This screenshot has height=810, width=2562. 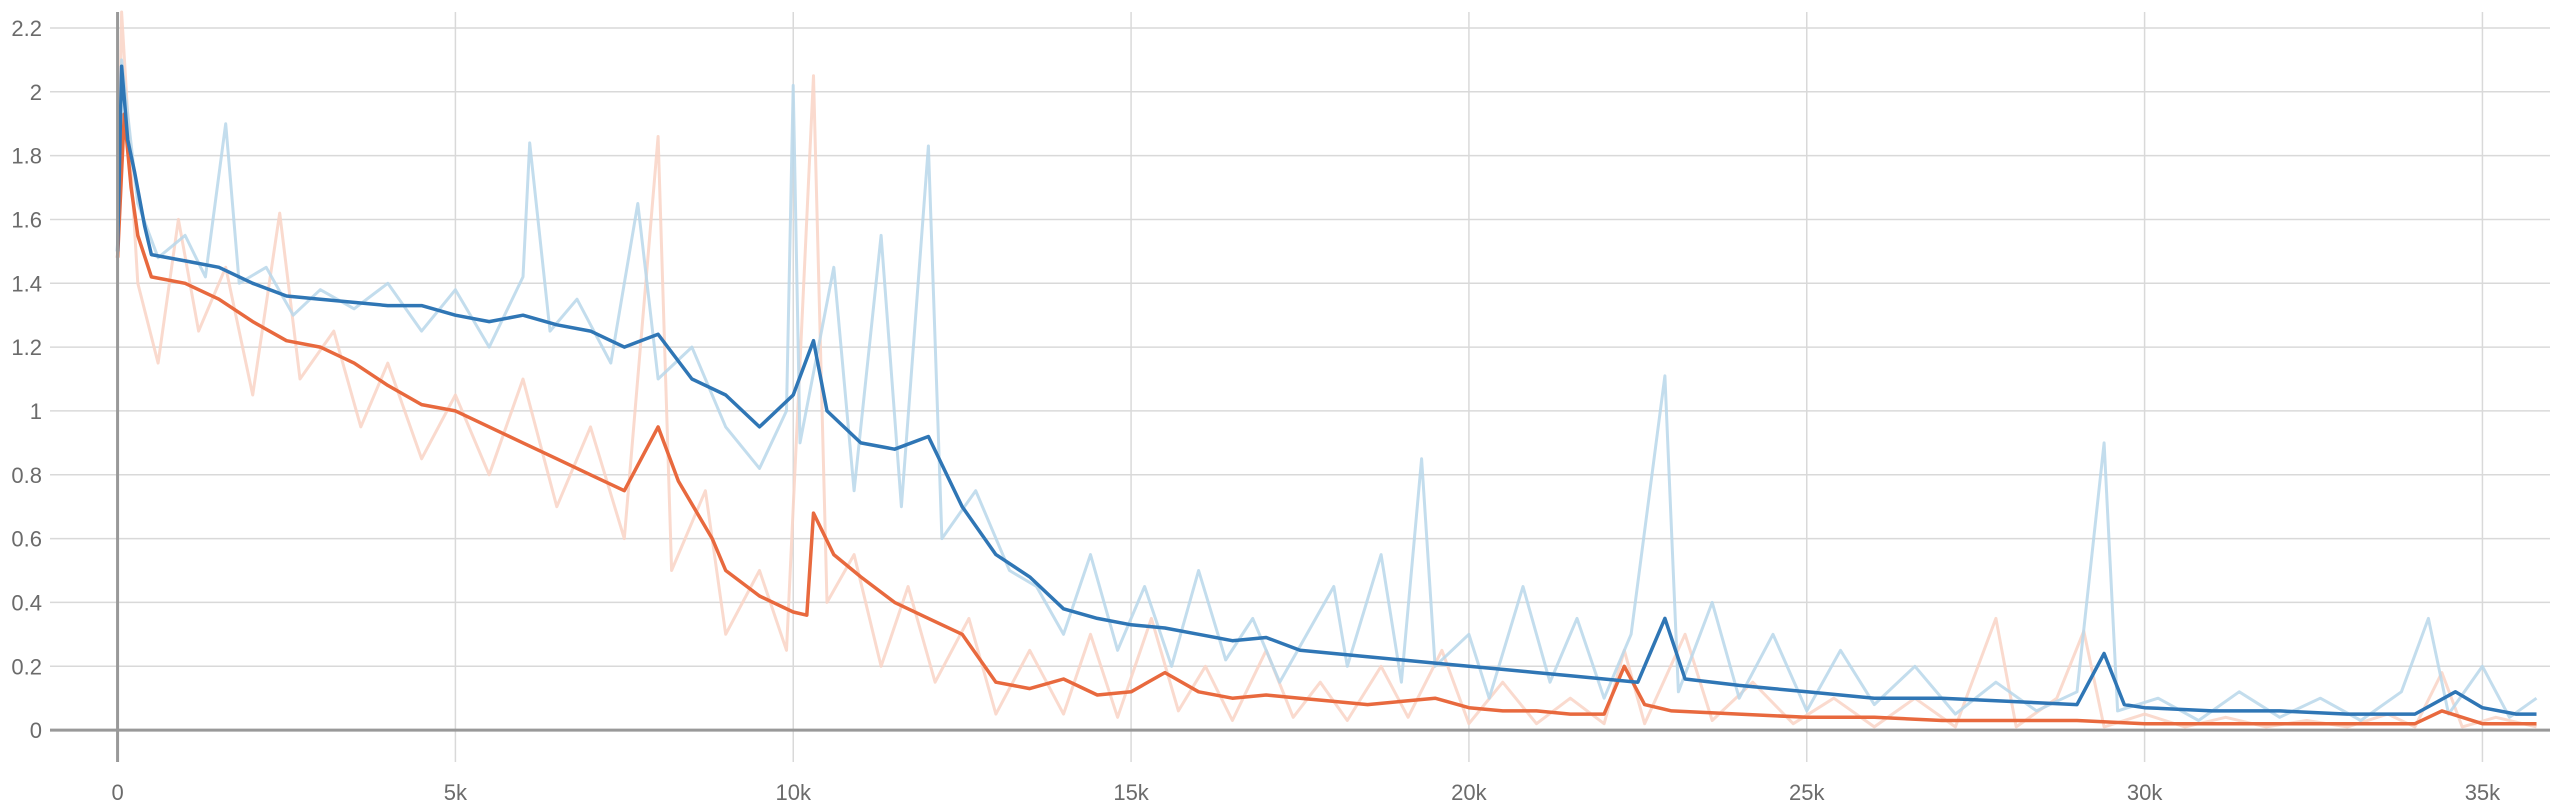 What do you see at coordinates (36, 411) in the screenshot?
I see `y-tick-label: 1` at bounding box center [36, 411].